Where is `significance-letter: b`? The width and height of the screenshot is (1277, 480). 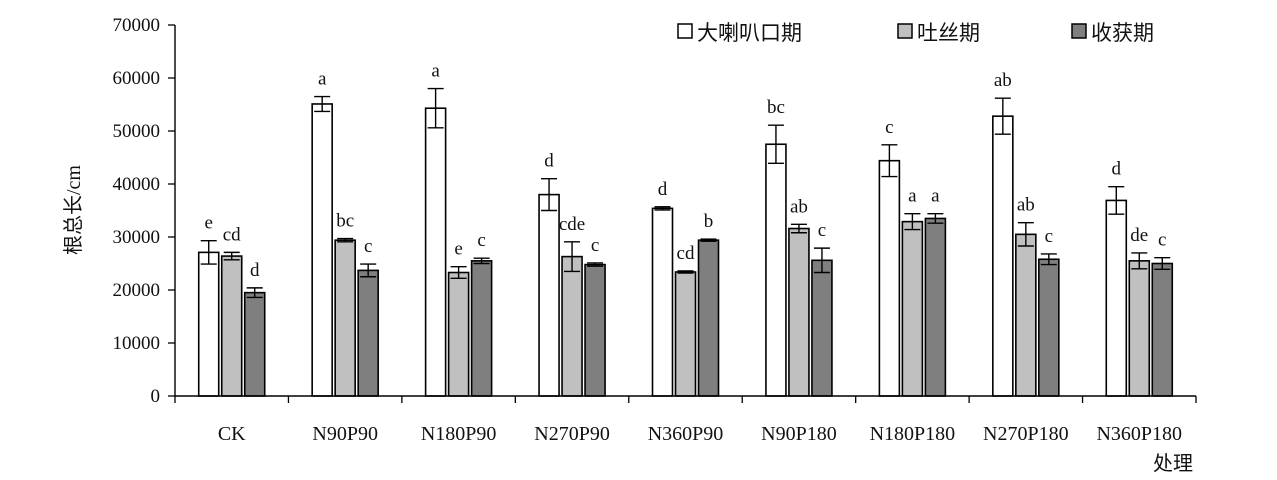 significance-letter: b is located at coordinates (709, 221).